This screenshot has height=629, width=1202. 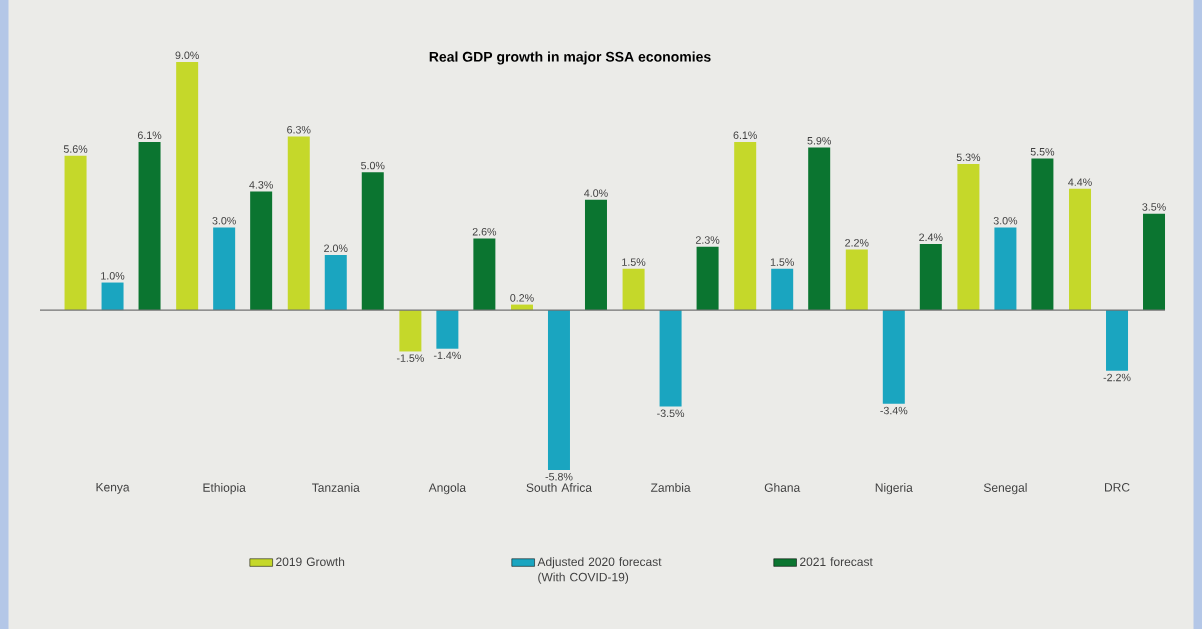 I want to click on data-label: -1.5%, so click(x=410, y=358).